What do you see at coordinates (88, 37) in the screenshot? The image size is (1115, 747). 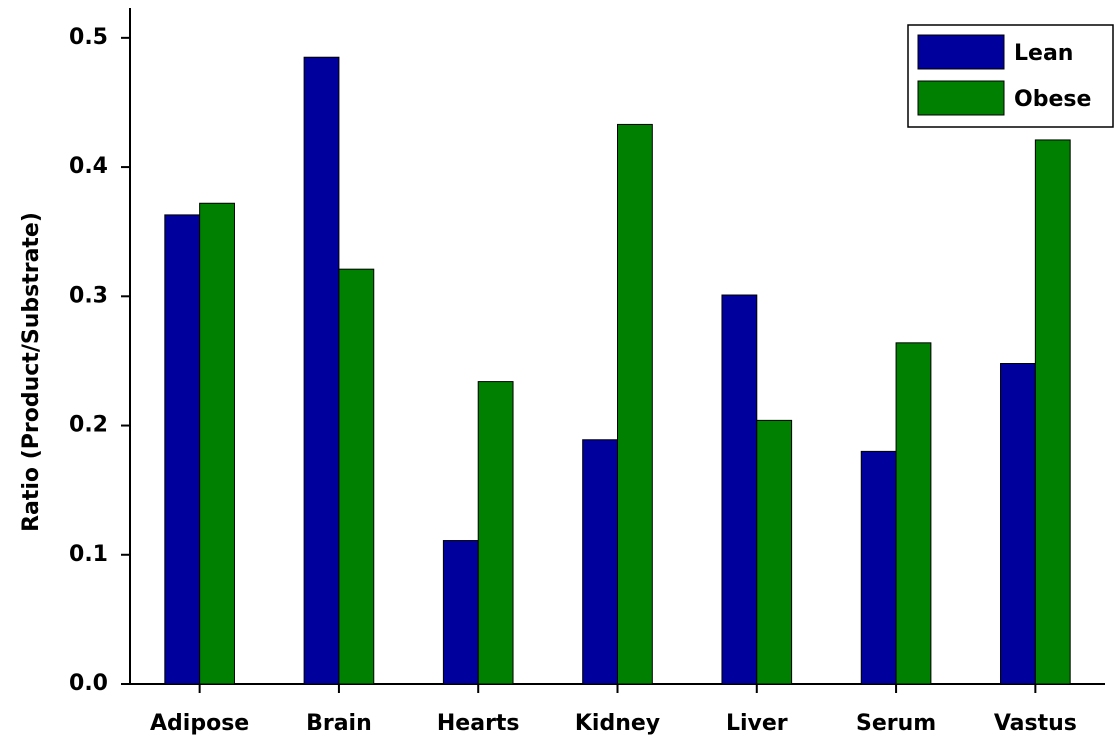 I see `y-tick-label: 0.5` at bounding box center [88, 37].